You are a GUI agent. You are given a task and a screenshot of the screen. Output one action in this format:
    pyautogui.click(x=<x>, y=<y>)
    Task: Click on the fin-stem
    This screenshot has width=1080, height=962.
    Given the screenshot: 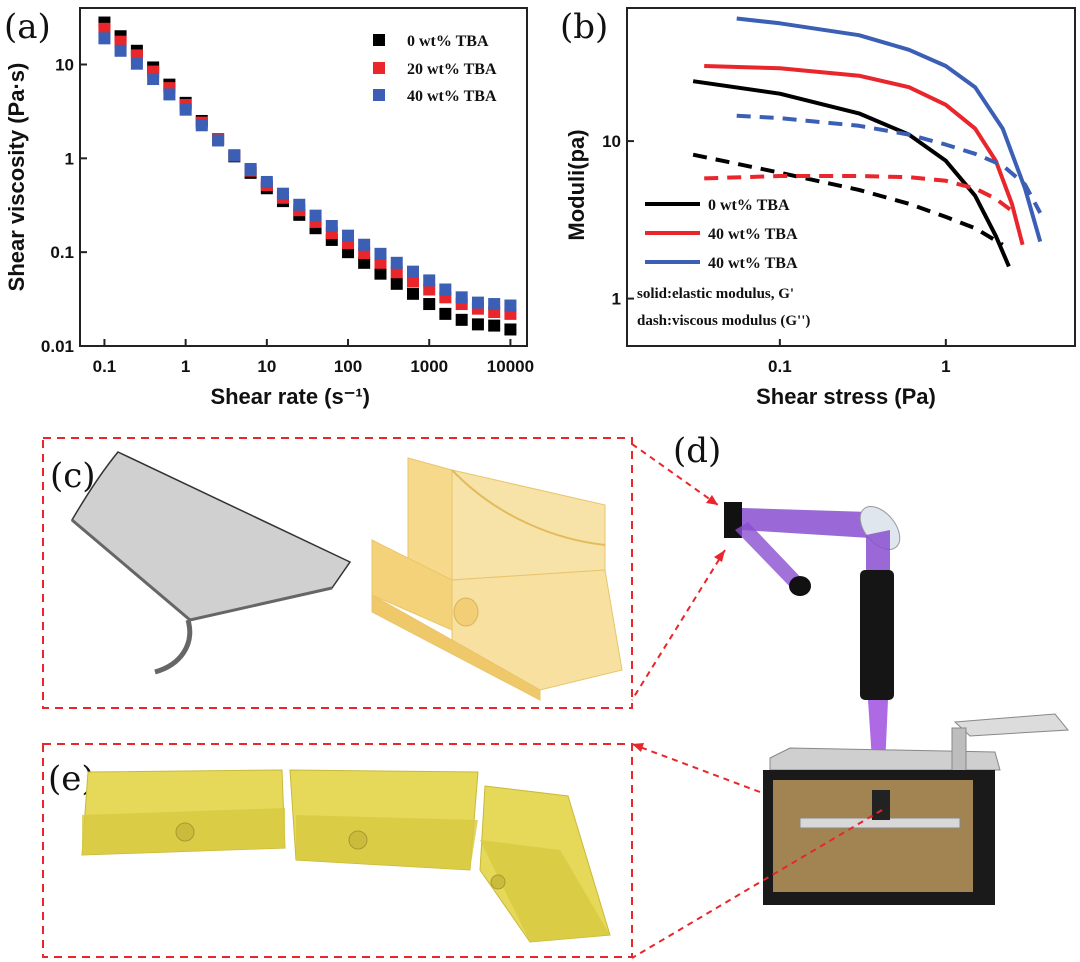 What is the action you would take?
    pyautogui.click(x=173, y=647)
    